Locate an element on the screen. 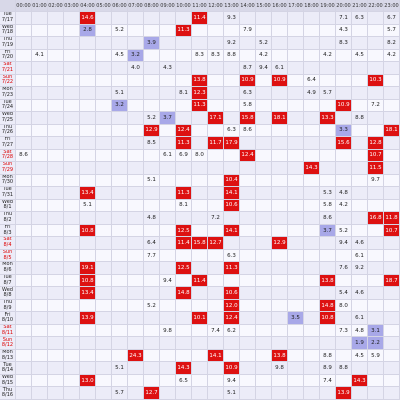 The height and width of the screenshot is (400, 400). row-label: Tue 7/31 is located at coordinates (8, 193).